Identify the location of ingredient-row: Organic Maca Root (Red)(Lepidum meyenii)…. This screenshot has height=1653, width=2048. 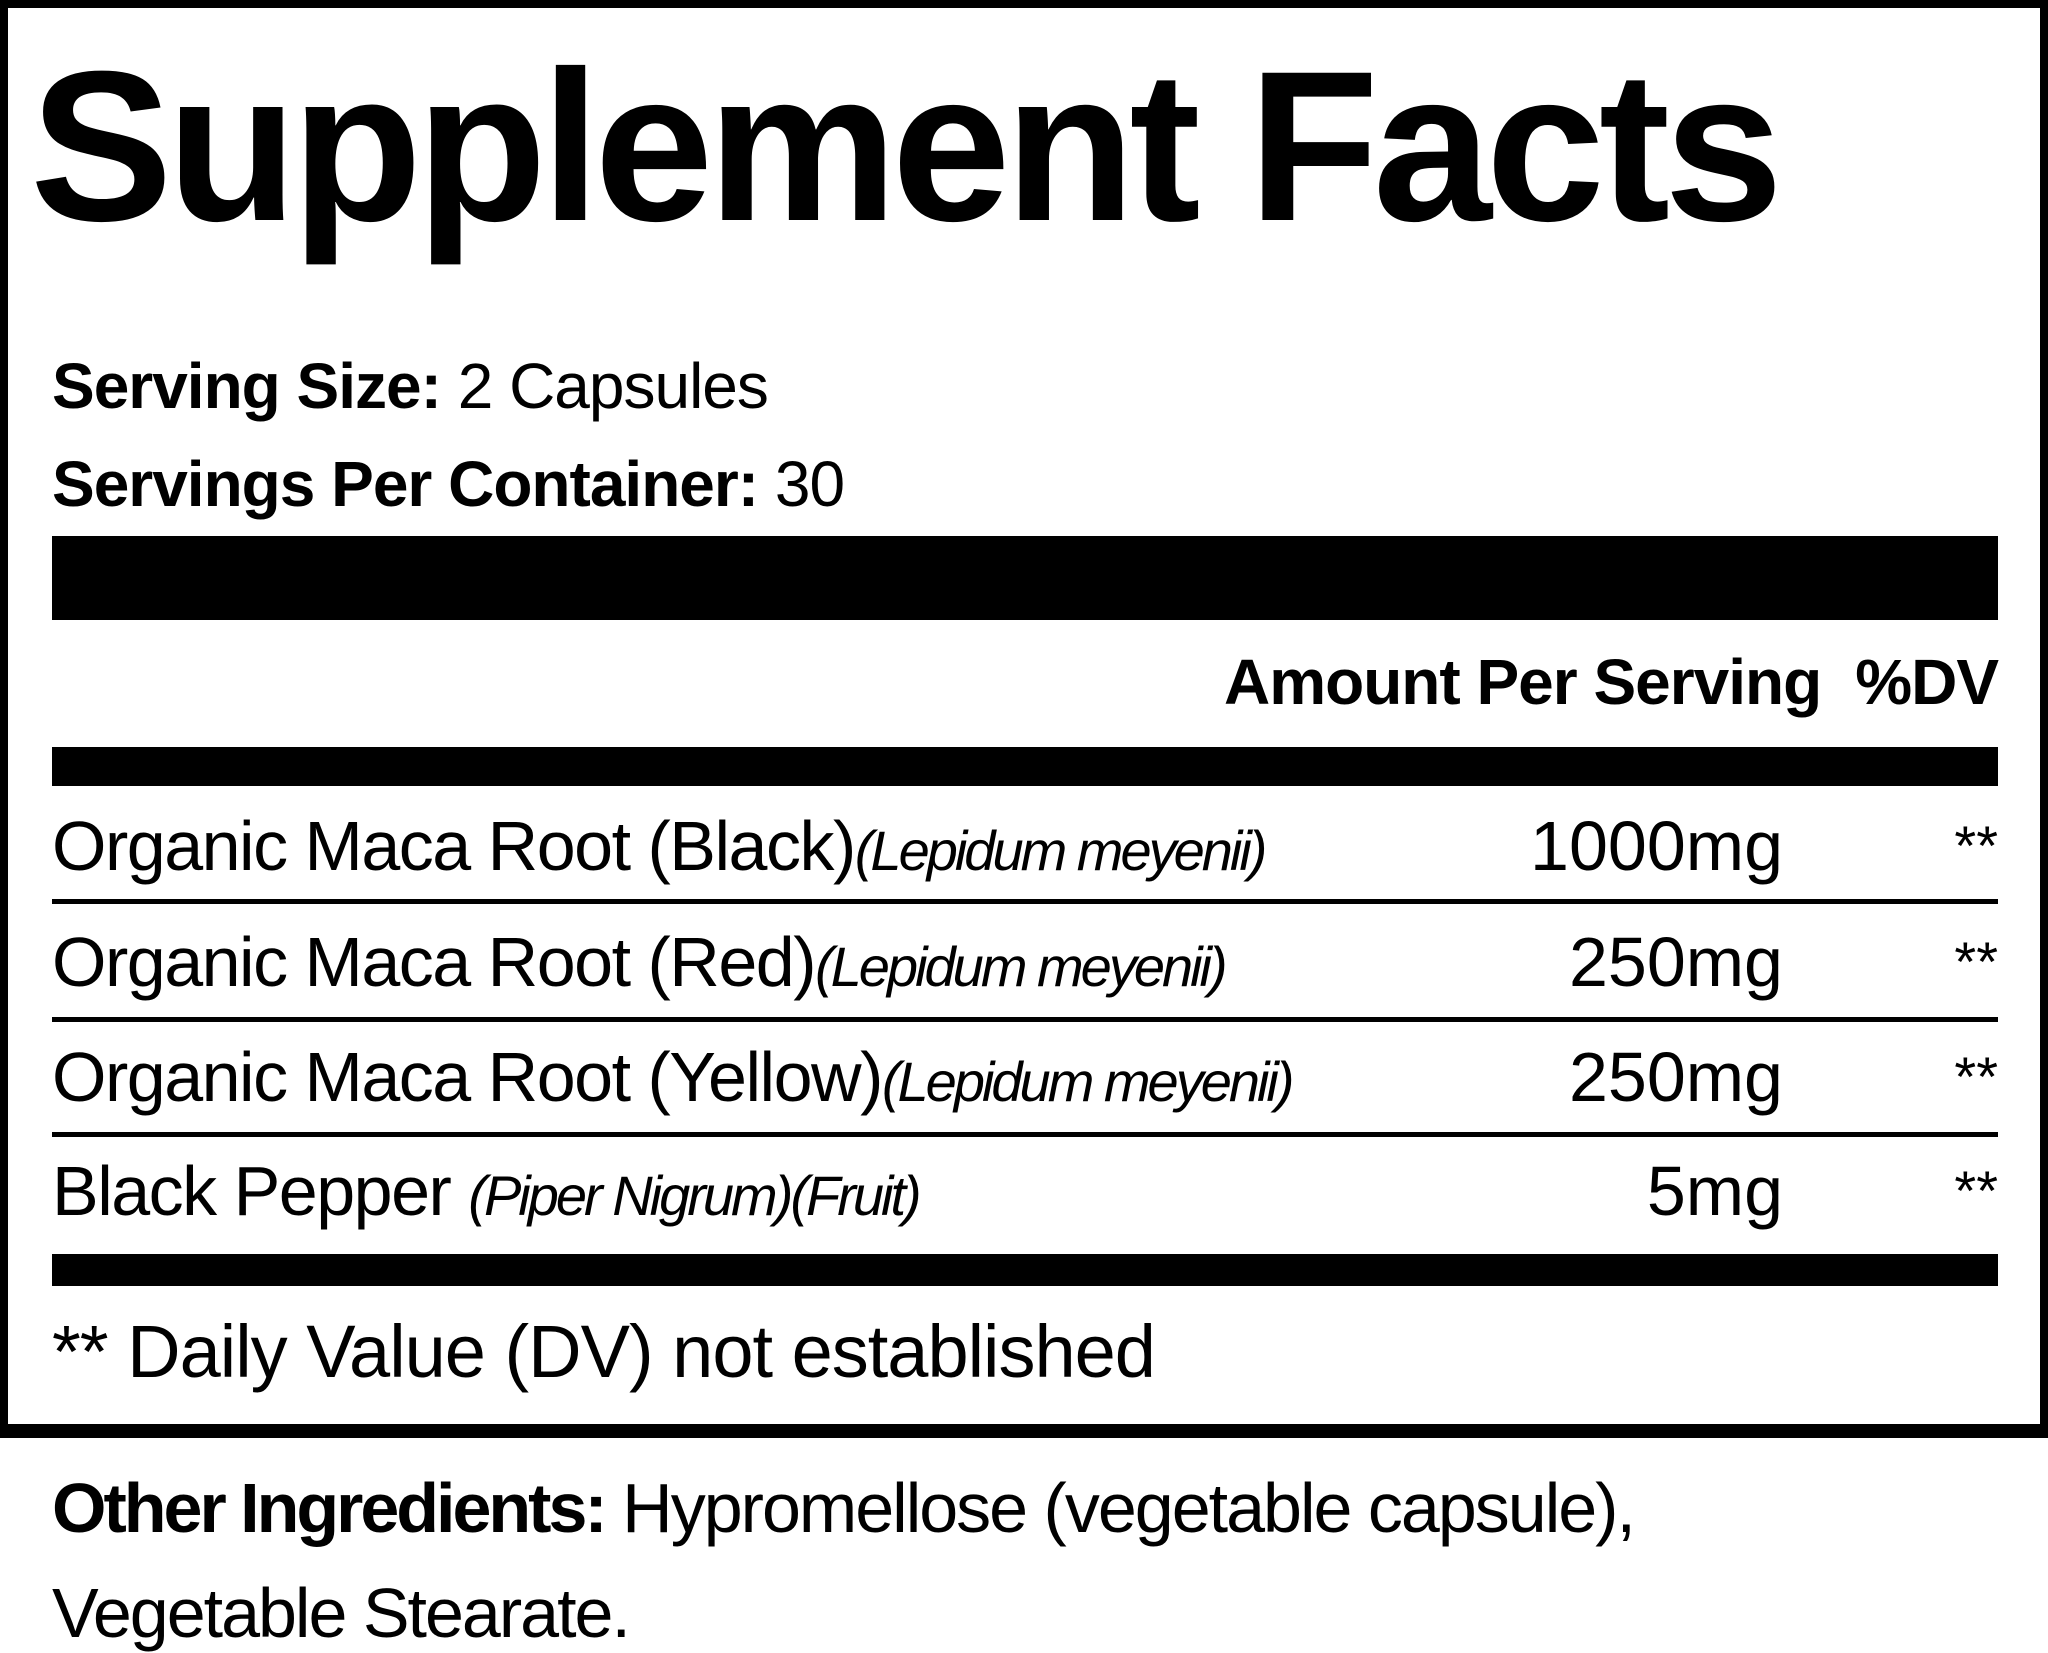
(1025, 962).